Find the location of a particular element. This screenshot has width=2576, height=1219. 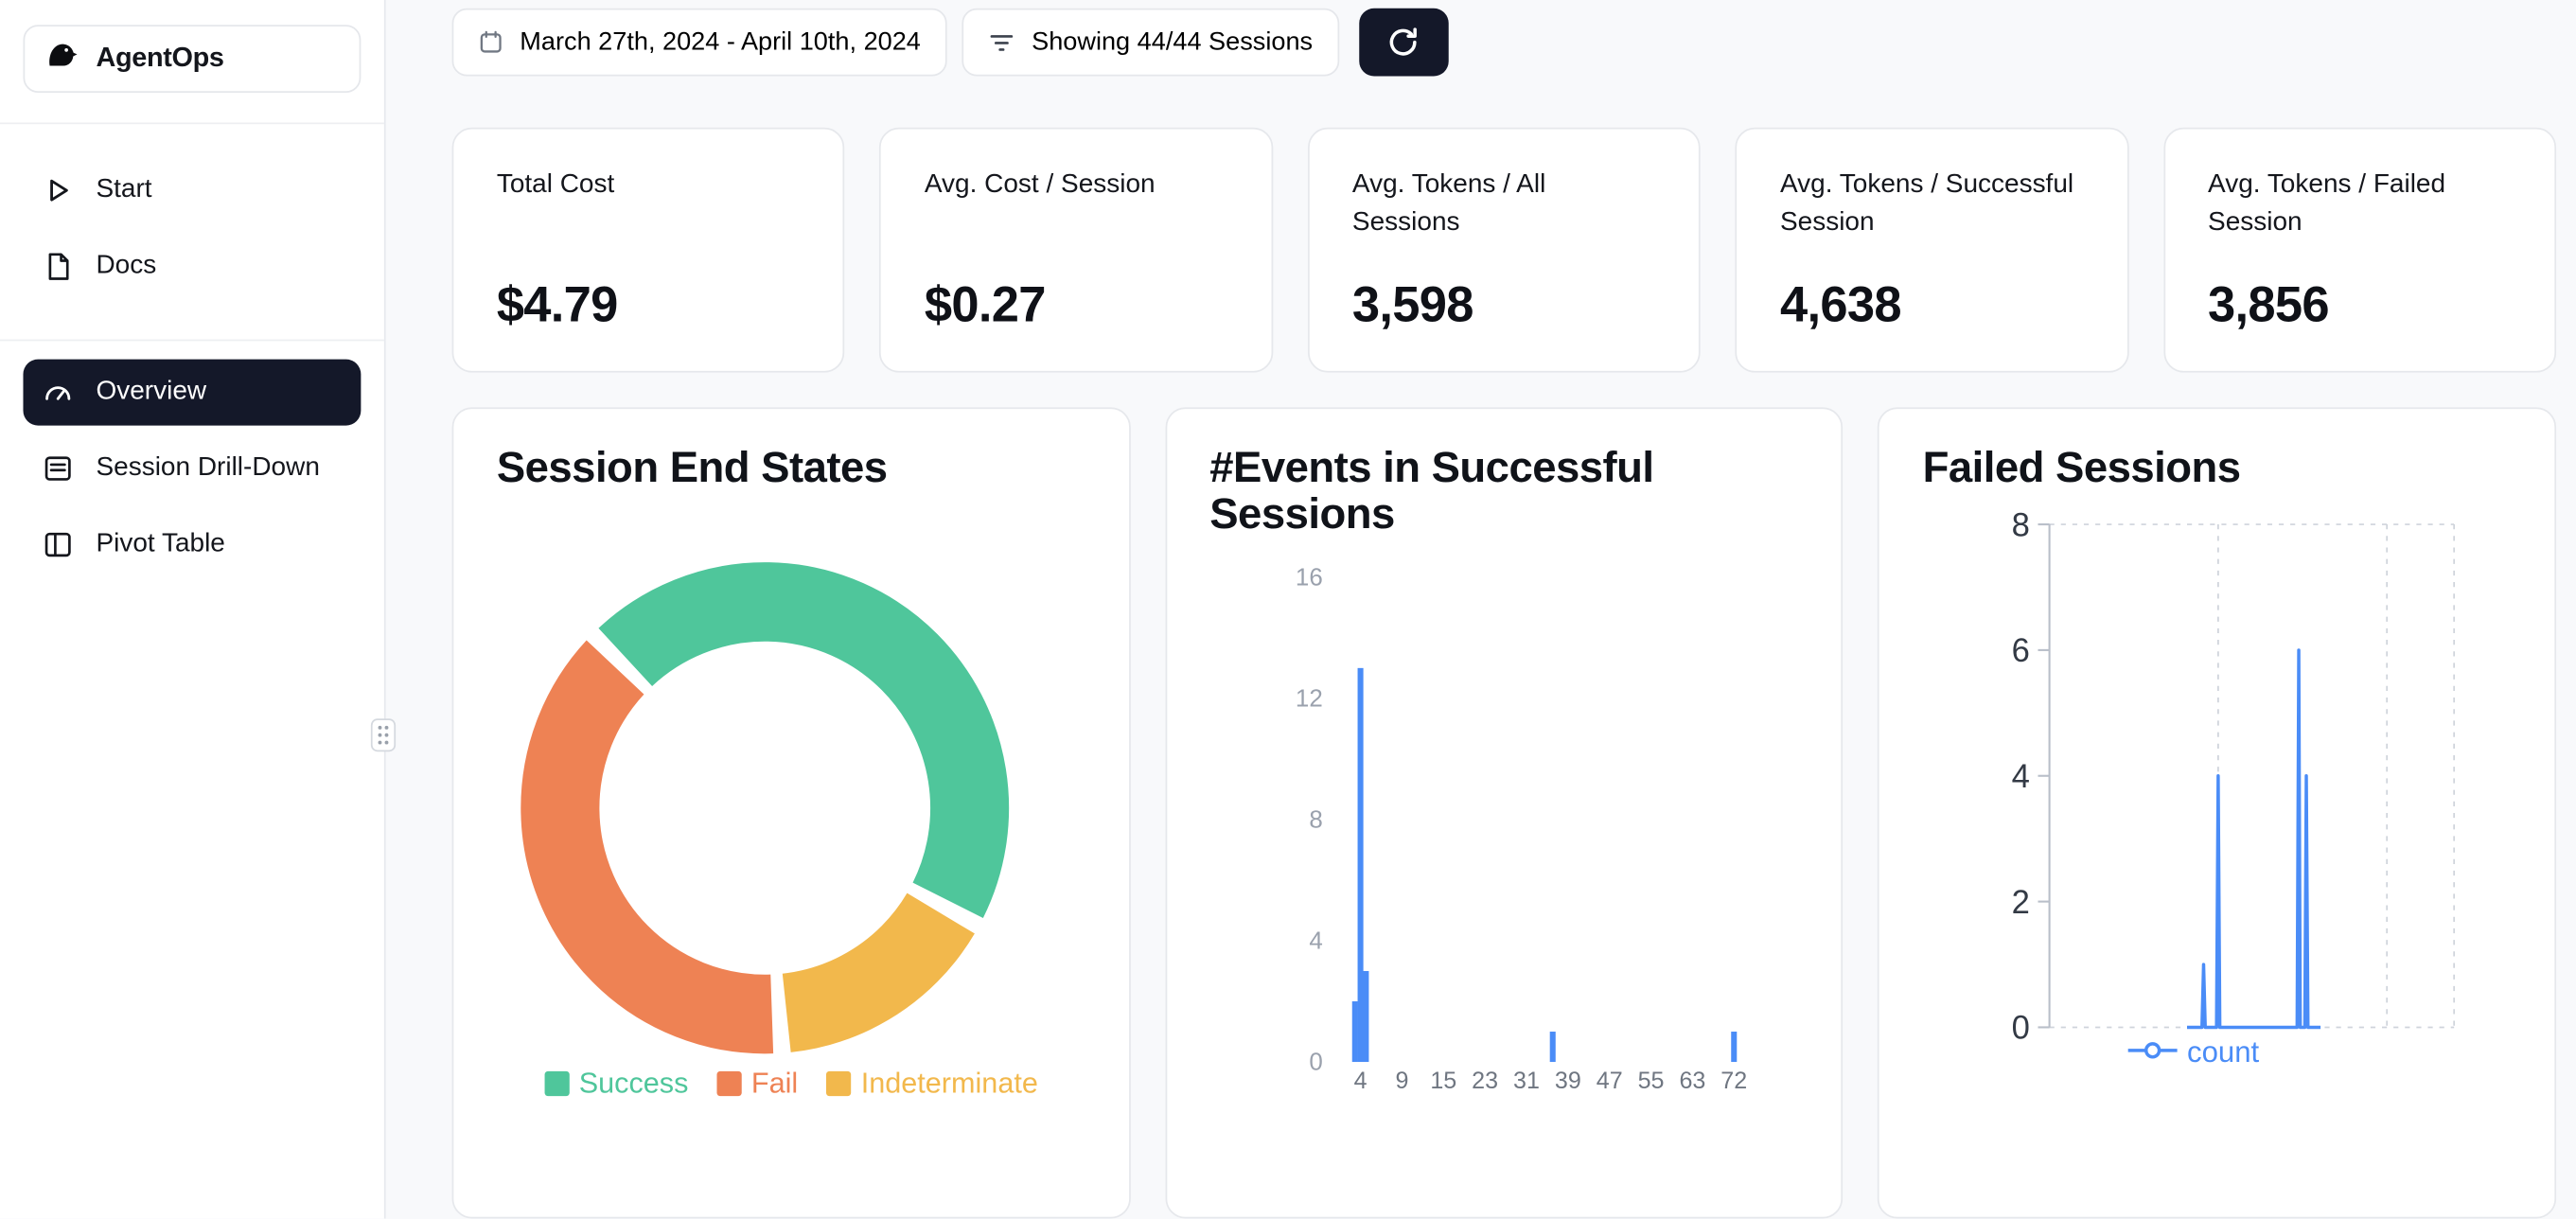

sidebar-item-label: Docs is located at coordinates (126, 265).